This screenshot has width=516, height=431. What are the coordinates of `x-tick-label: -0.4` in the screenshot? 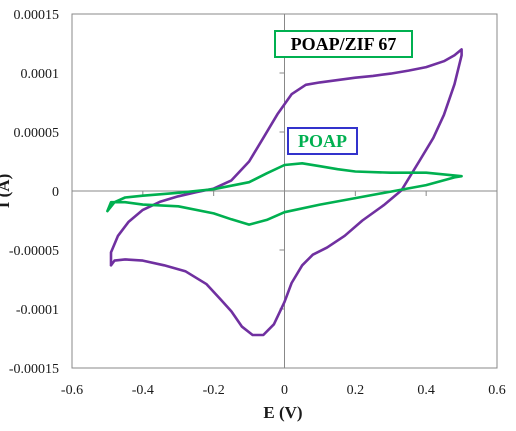 It's located at (143, 390).